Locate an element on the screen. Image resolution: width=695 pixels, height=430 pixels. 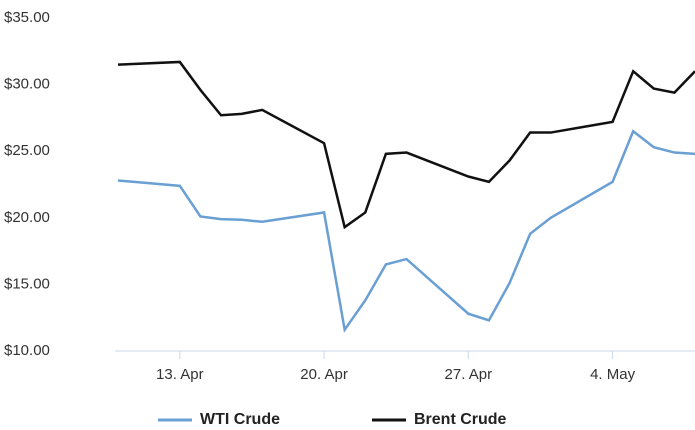
x-tick-label: 20. Apr is located at coordinates (324, 374).